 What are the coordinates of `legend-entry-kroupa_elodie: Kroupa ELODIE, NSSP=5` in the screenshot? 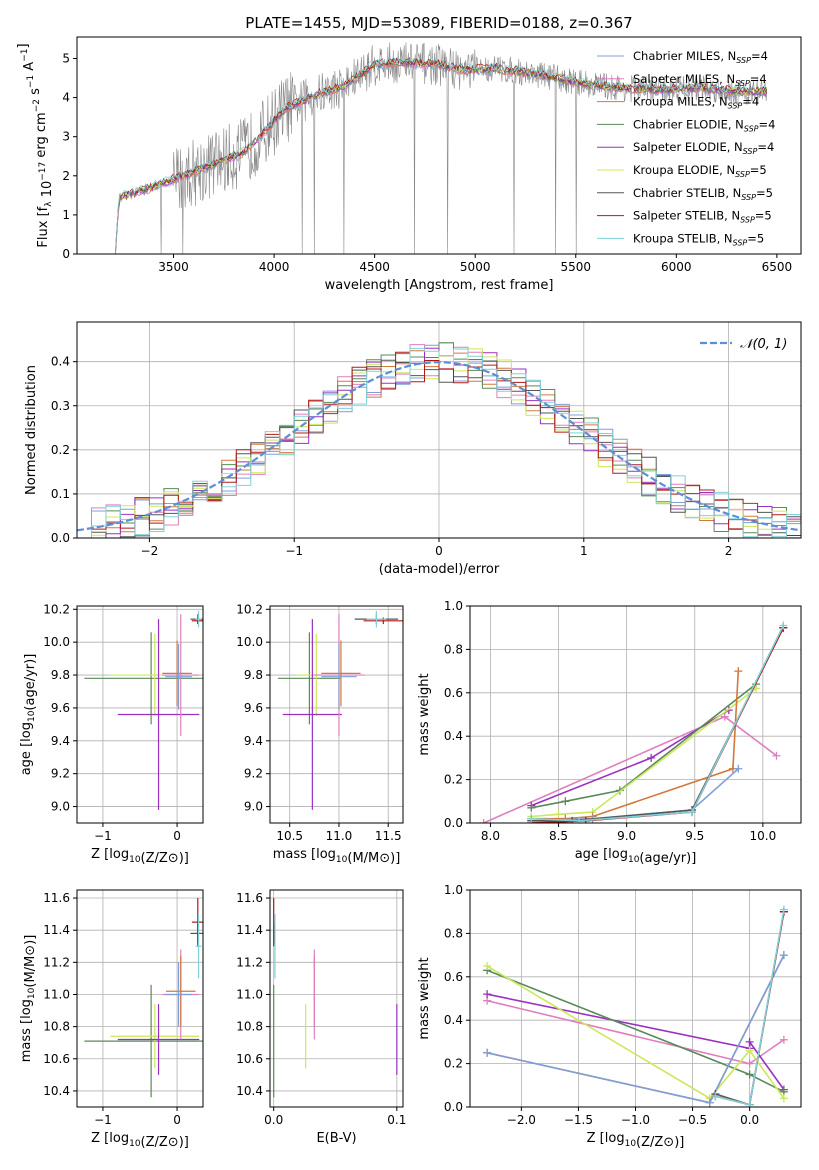 It's located at (700, 171).